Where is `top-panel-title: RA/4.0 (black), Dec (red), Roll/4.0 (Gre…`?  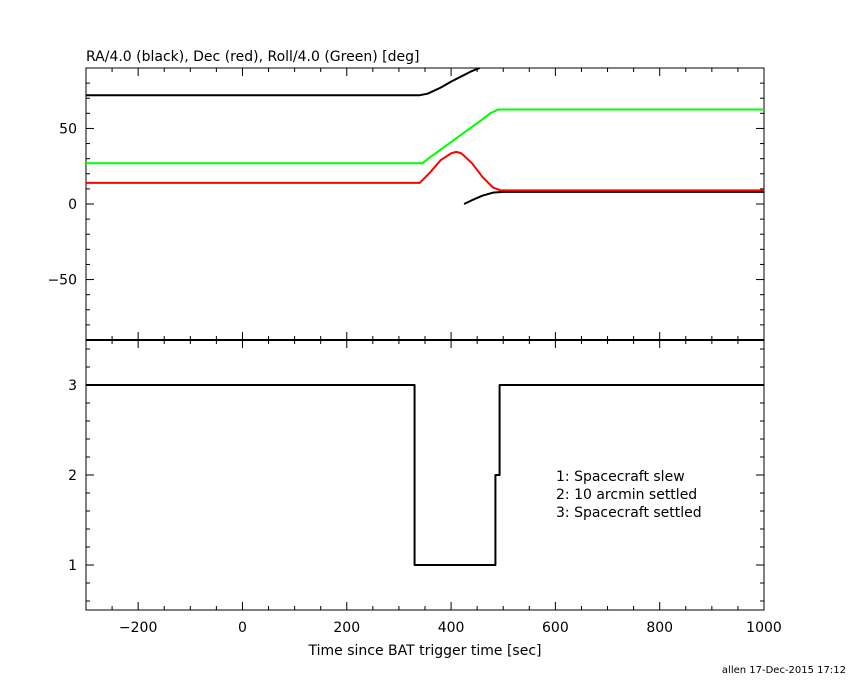
top-panel-title: RA/4.0 (black), Dec (red), Roll/4.0 (Gre… is located at coordinates (252, 57).